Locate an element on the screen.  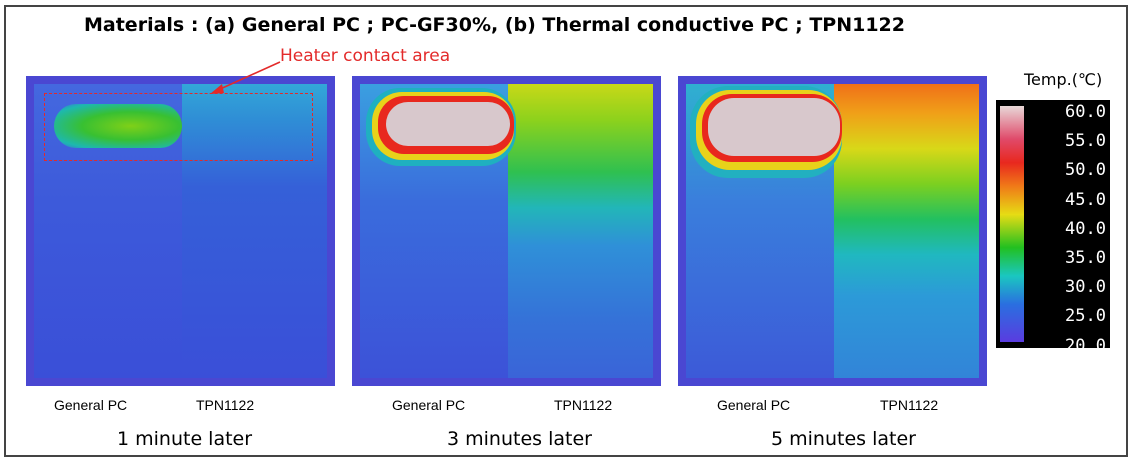
panel1-left-label: General PC is located at coordinates (91, 405).